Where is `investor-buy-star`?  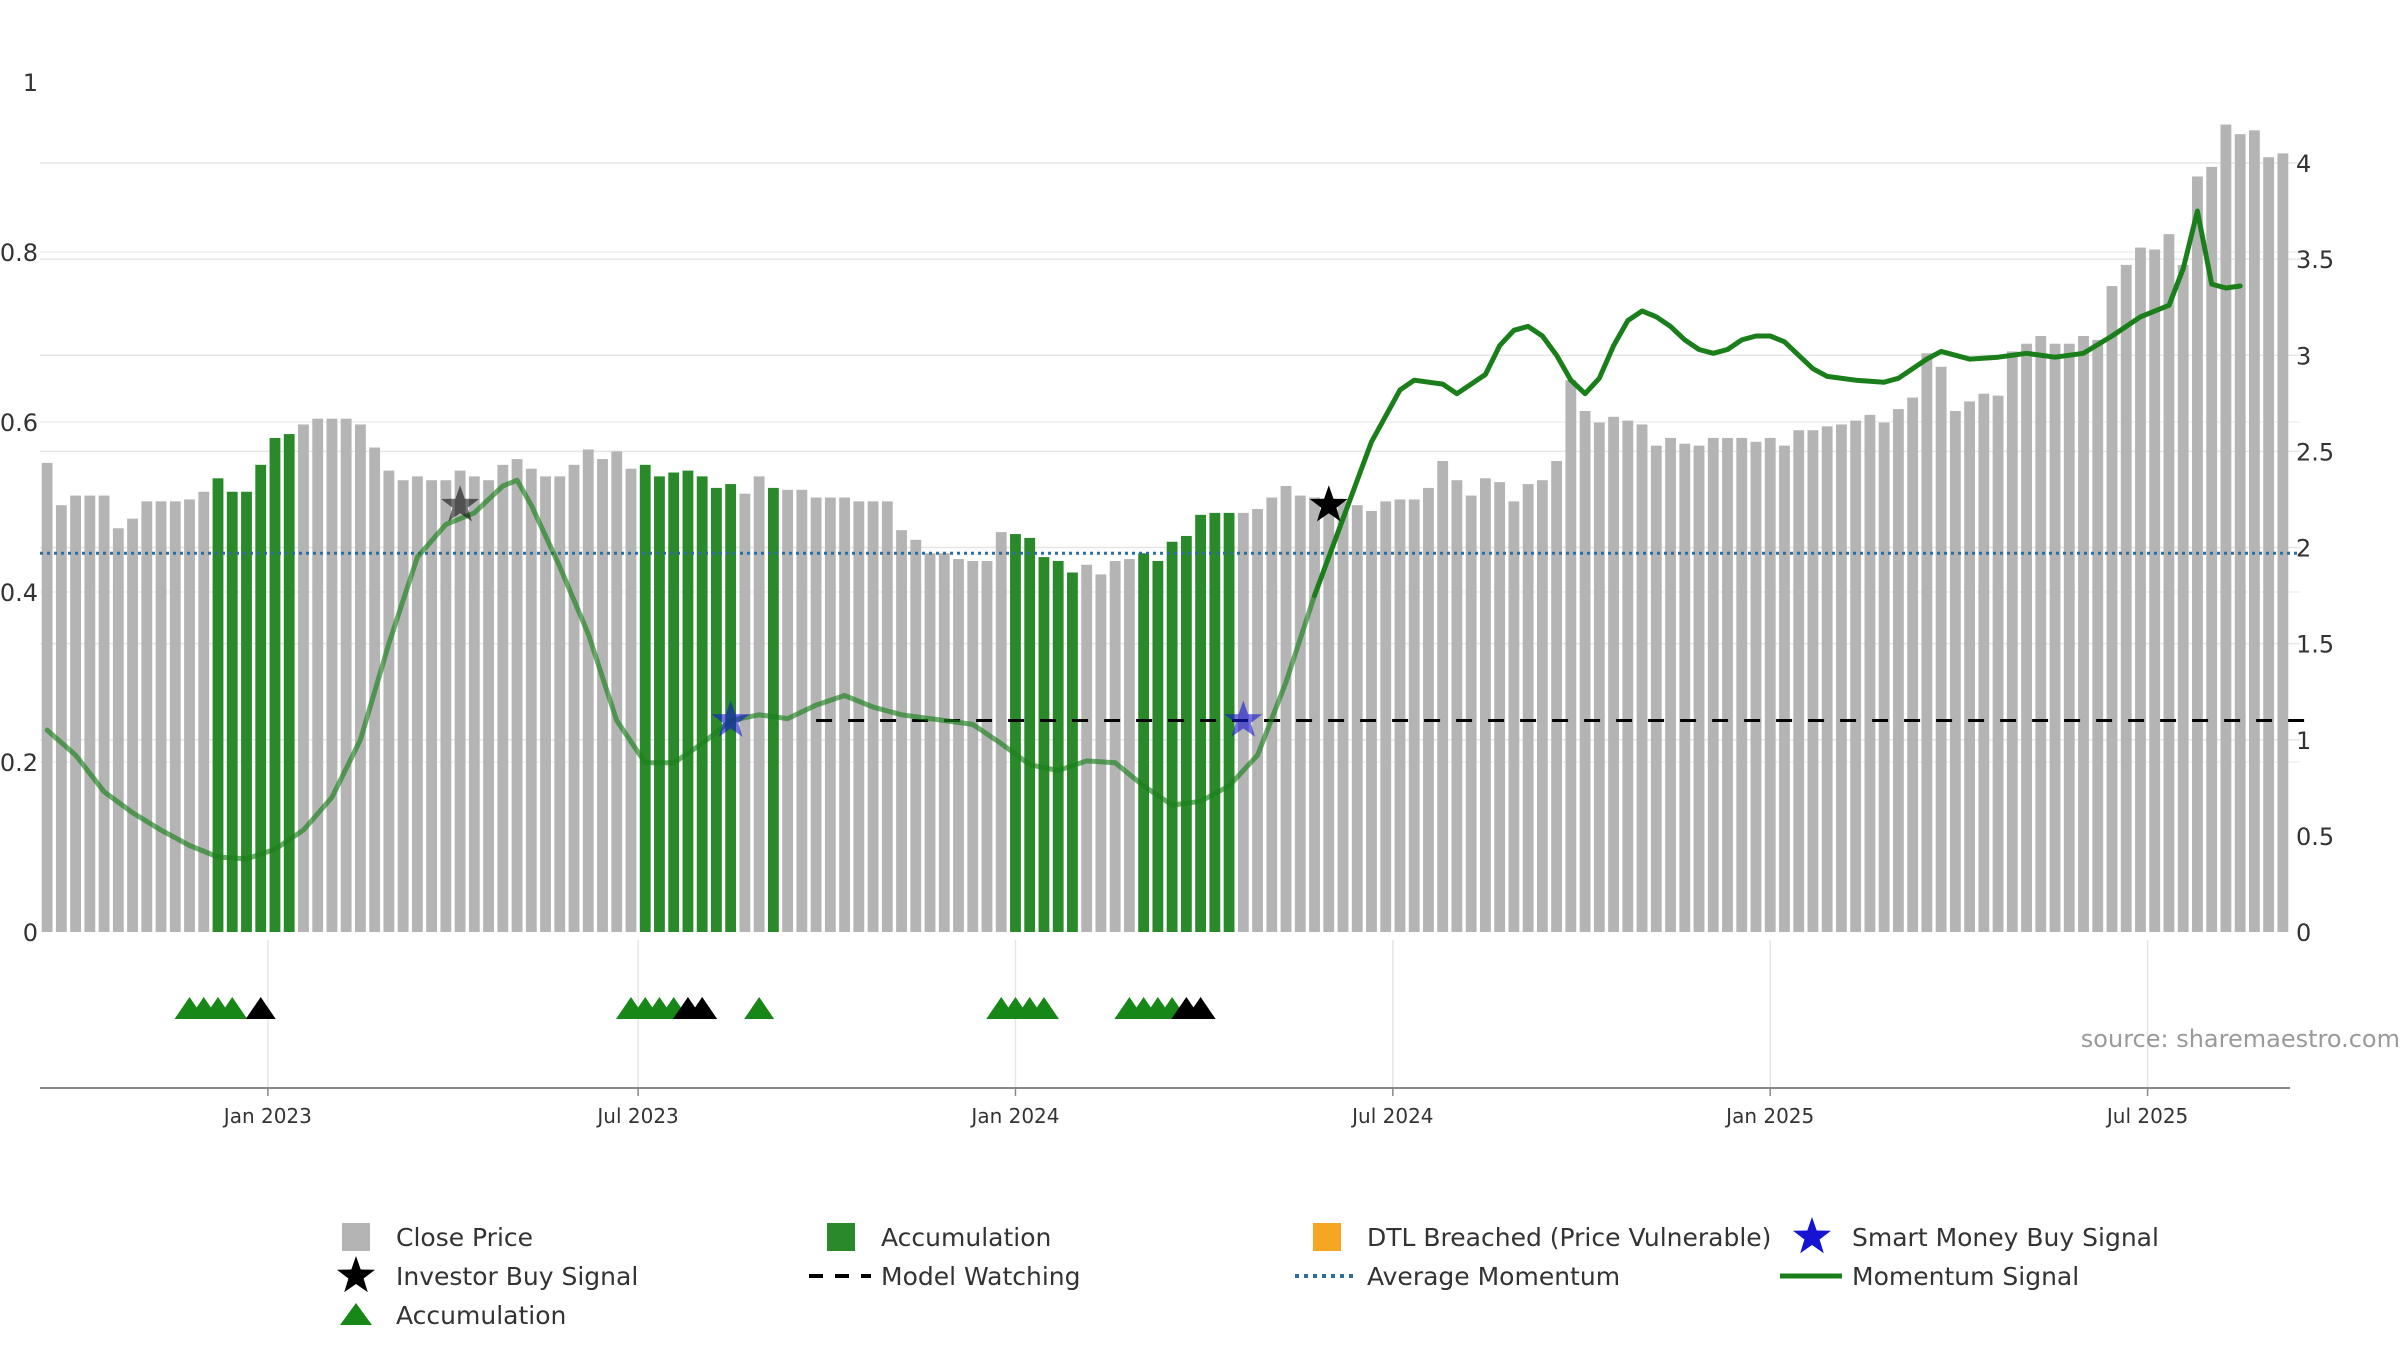
investor-buy-star is located at coordinates (460, 503).